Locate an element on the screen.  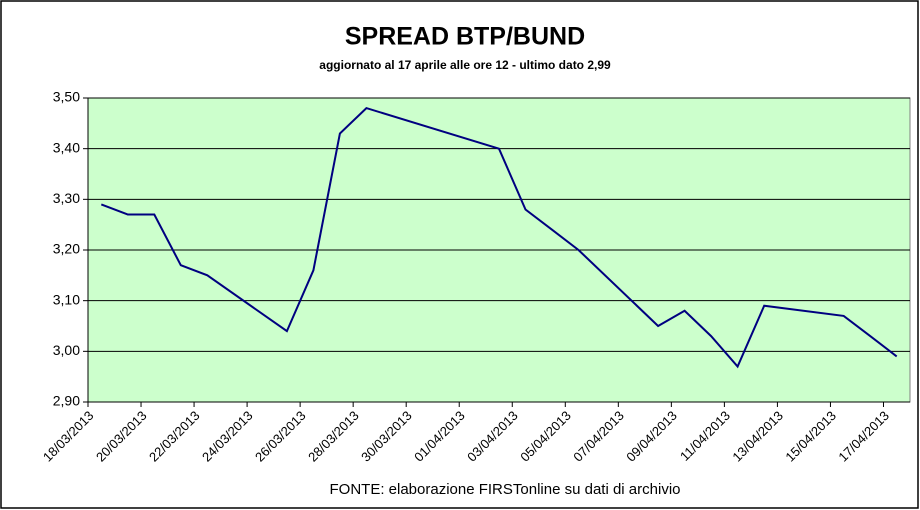
y-tick-label: 3,00 is located at coordinates (66, 350).